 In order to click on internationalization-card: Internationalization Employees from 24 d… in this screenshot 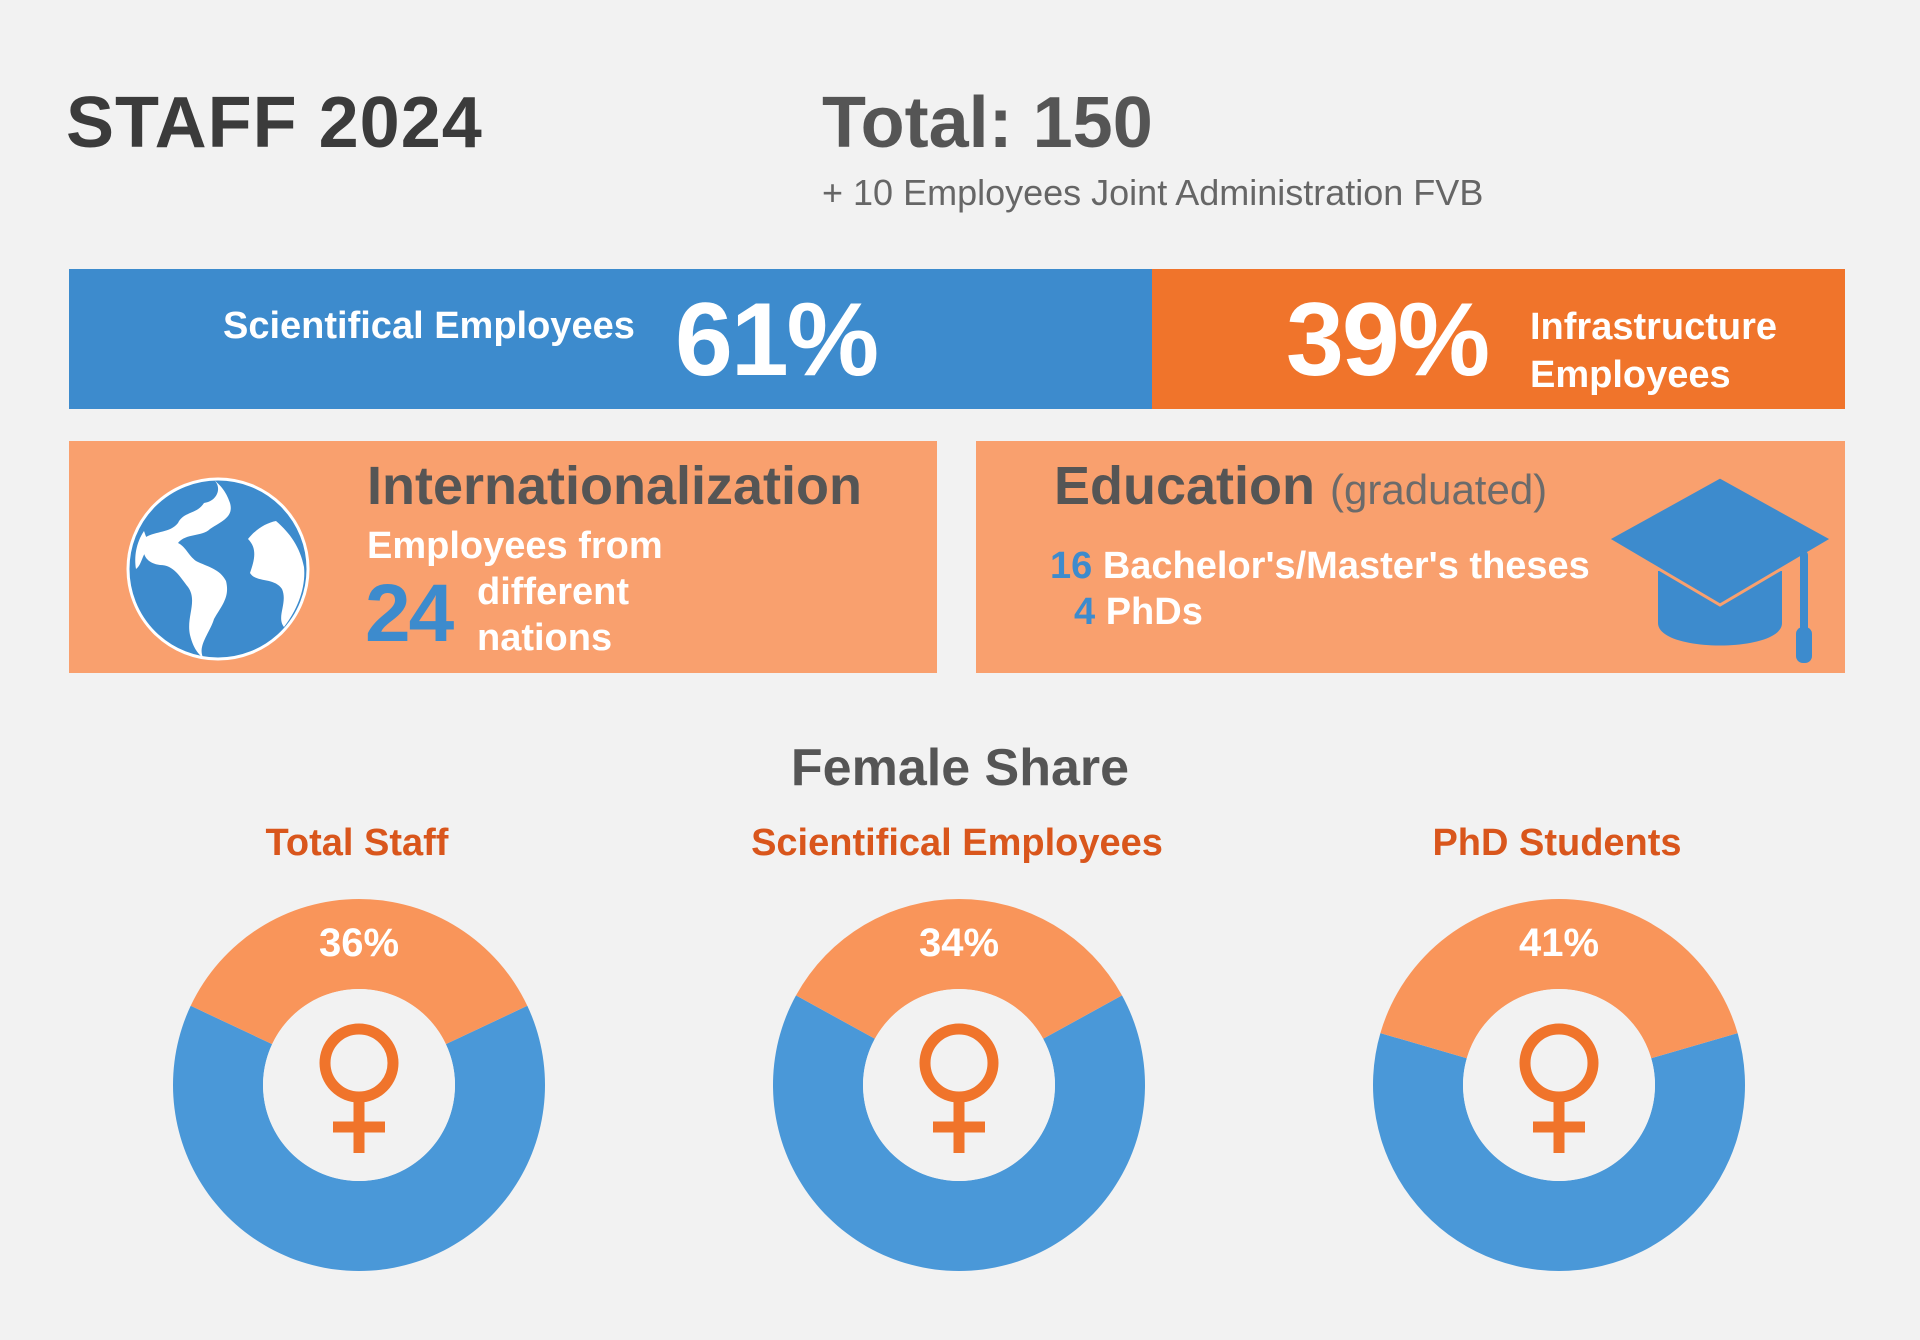, I will do `click(503, 557)`.